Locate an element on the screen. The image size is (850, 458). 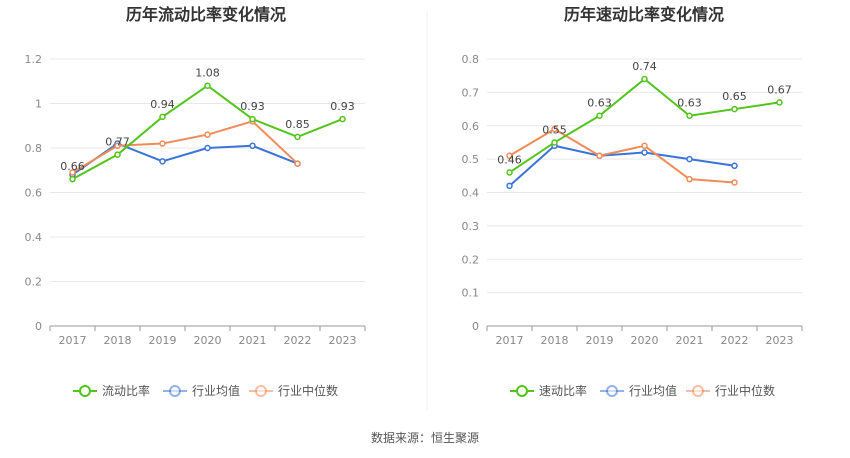
legend-label: 流动比率 is located at coordinates (126, 390).